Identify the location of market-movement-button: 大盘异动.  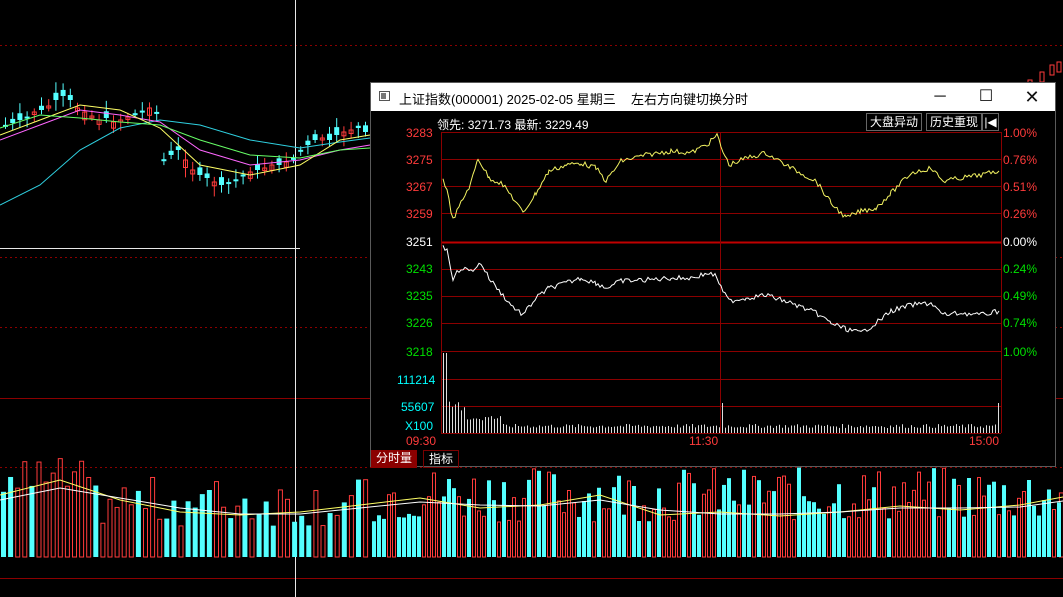
(894, 122).